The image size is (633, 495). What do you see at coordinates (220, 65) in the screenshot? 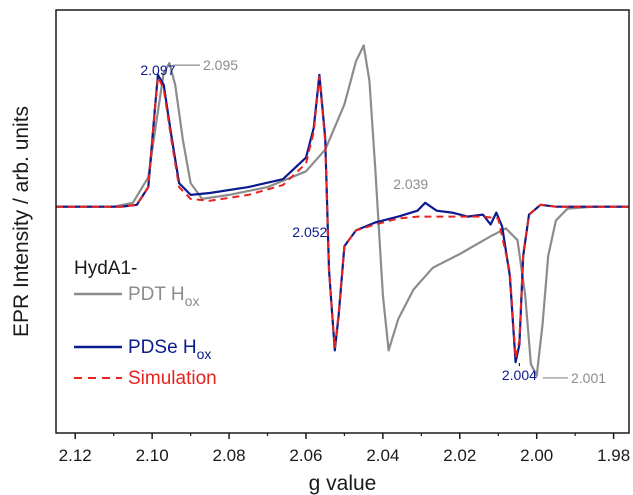
I see `annotation-label: 2.095` at bounding box center [220, 65].